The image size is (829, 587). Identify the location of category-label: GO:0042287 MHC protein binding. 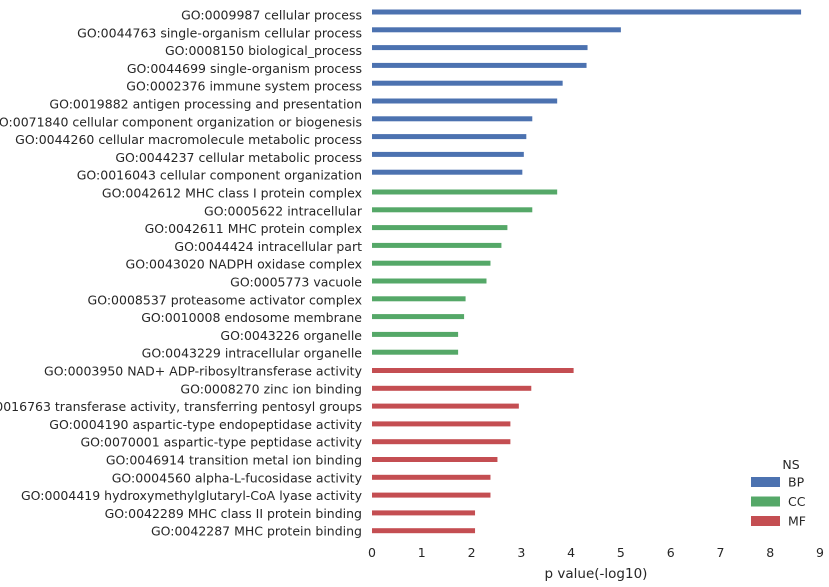
(256, 531).